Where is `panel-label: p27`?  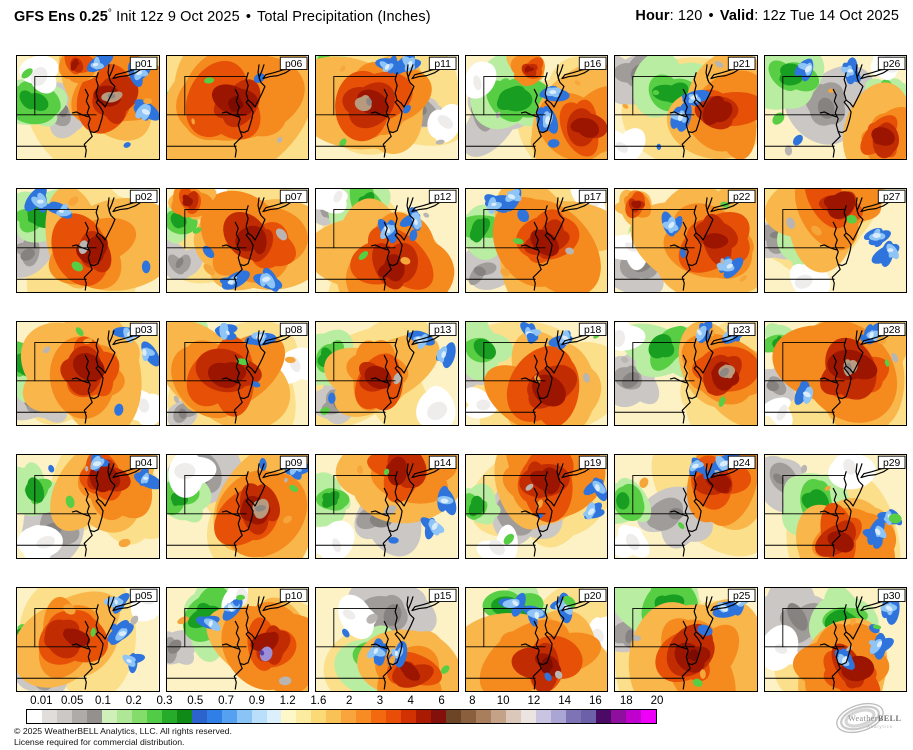
panel-label: p27 is located at coordinates (892, 197).